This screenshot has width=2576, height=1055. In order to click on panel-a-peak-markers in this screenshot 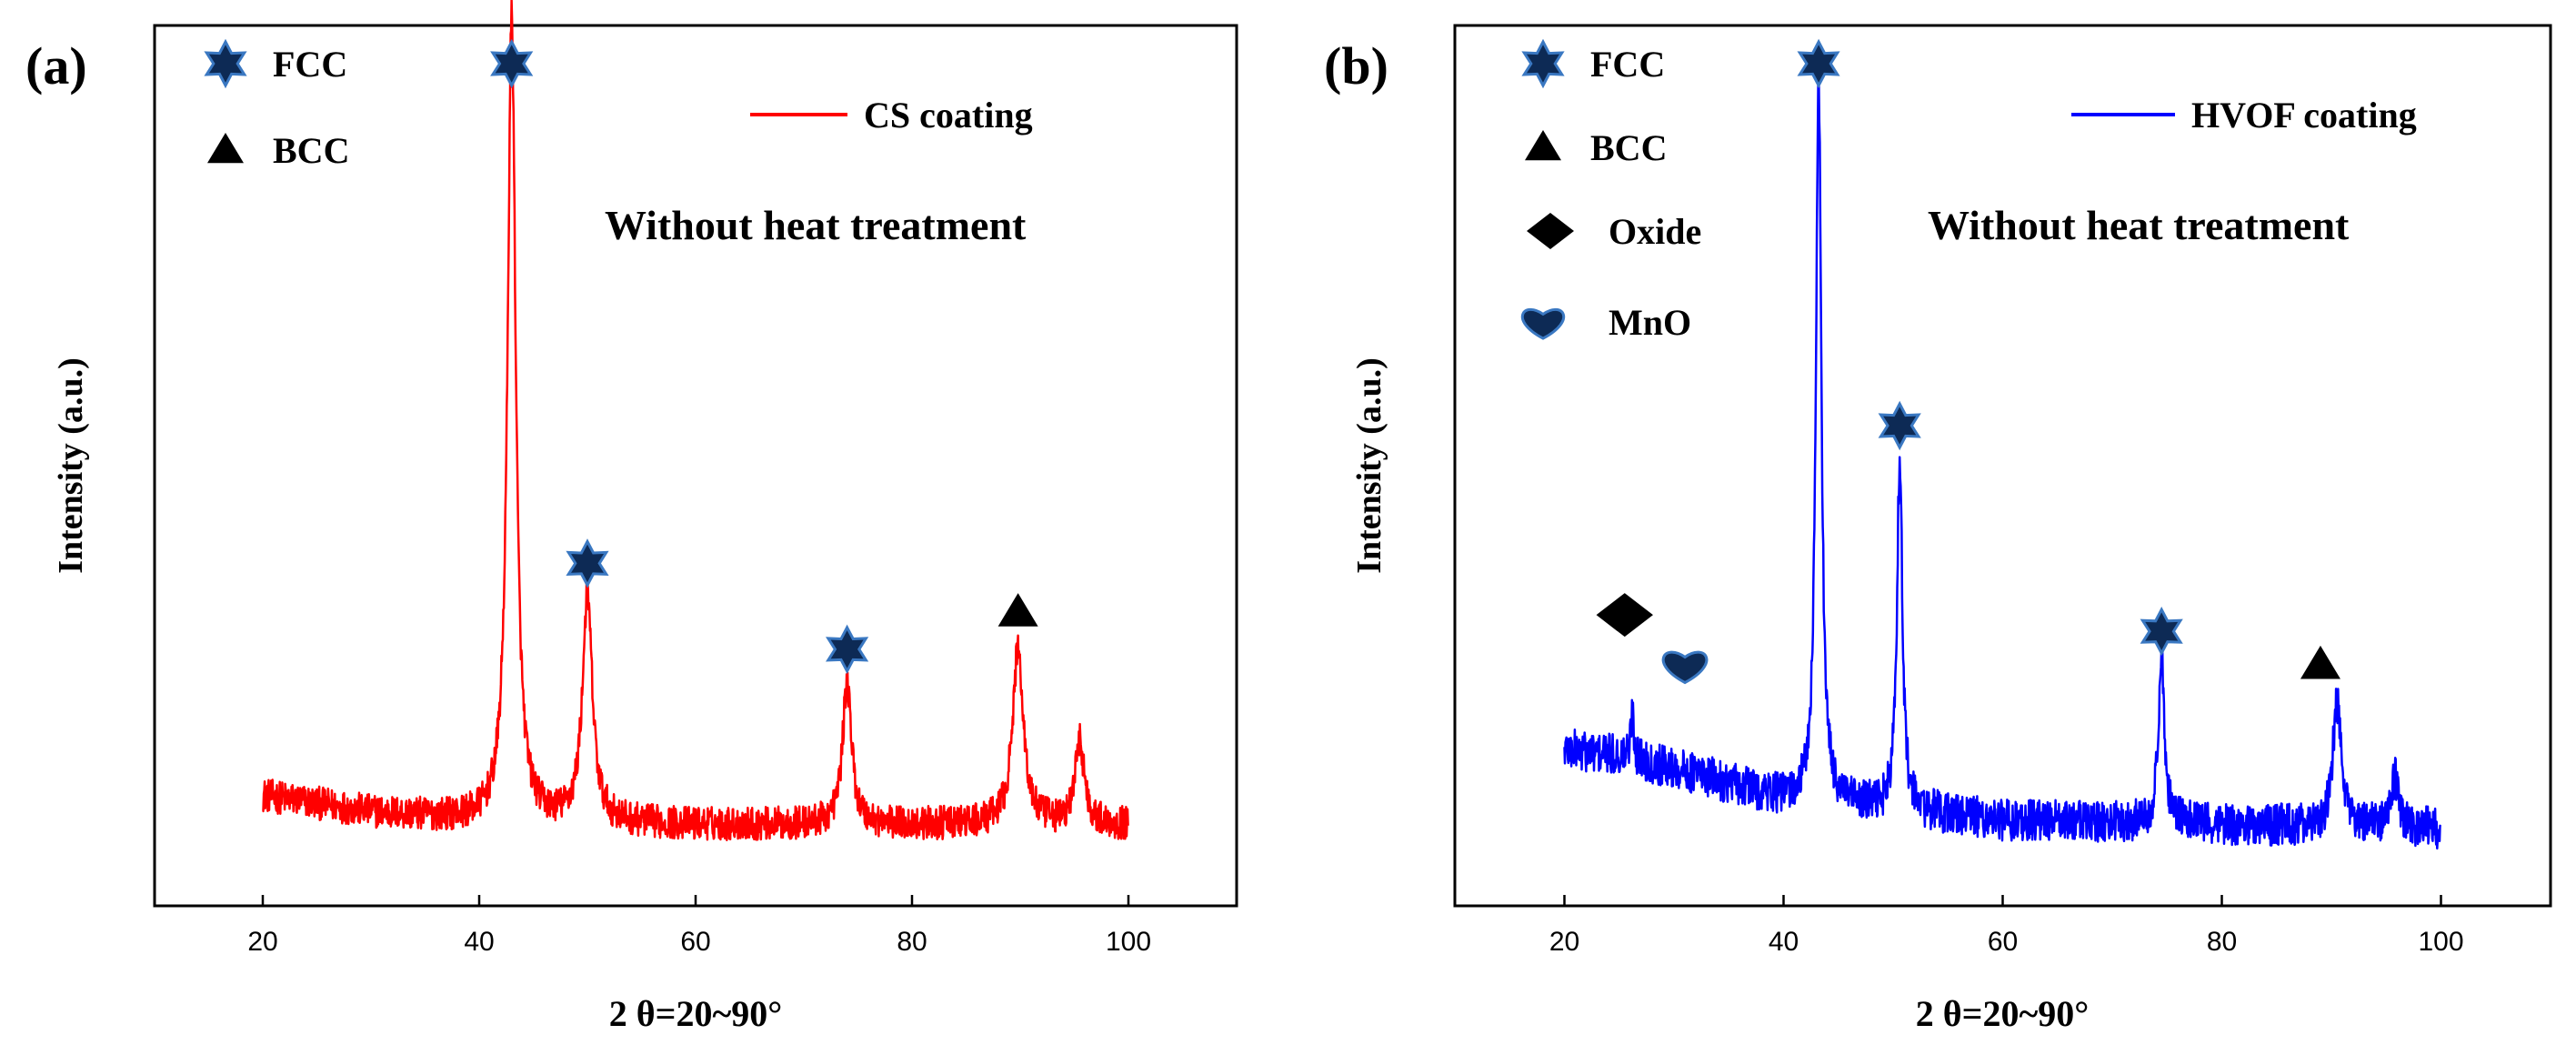, I will do `click(764, 356)`.